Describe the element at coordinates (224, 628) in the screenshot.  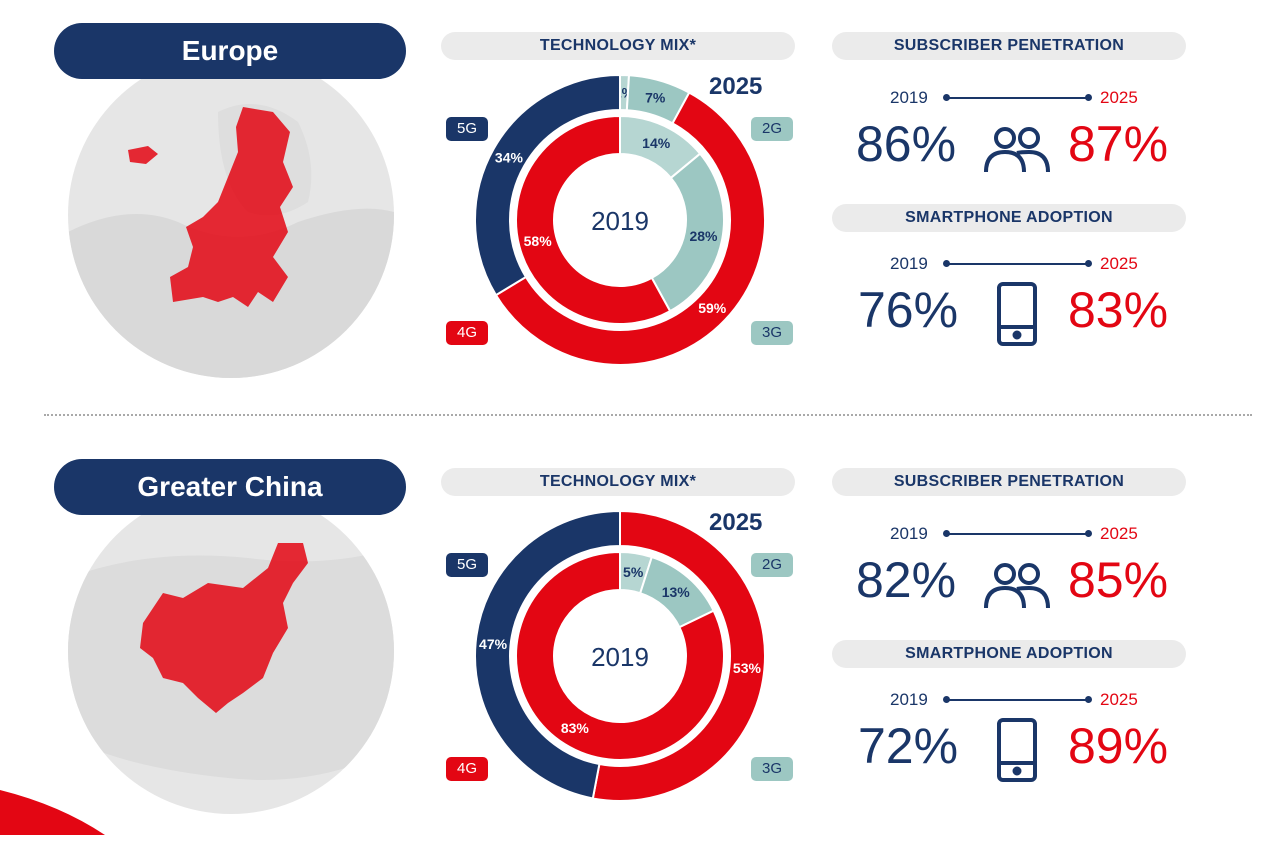
I see `china-highlight` at that location.